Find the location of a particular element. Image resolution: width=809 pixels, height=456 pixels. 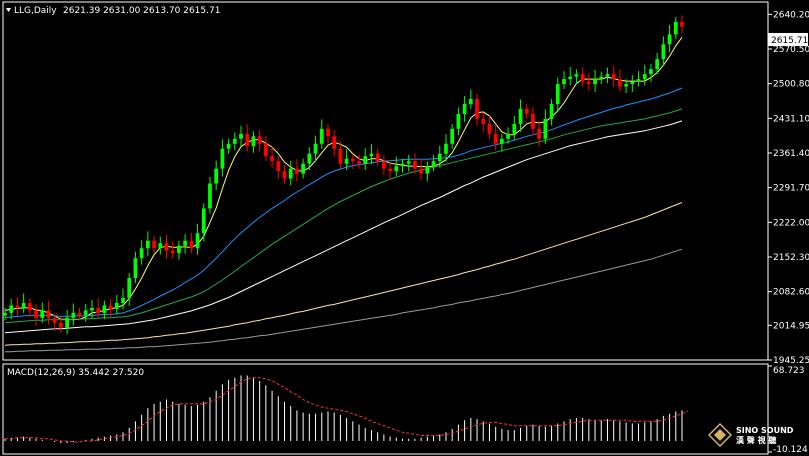

price-tick-label: 2014.95 is located at coordinates (791, 326).